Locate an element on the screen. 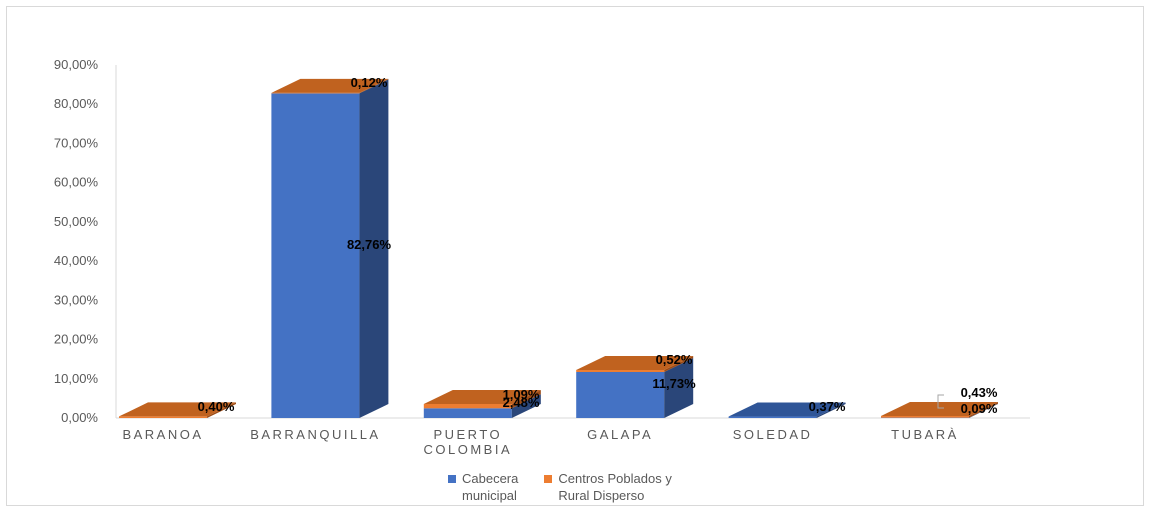  legend-swatch-centros is located at coordinates (548, 479).